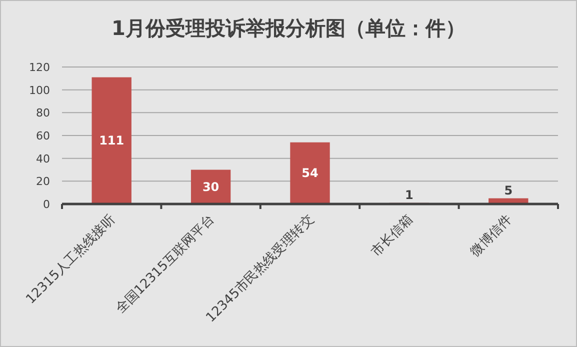 The width and height of the screenshot is (577, 347). Describe the element at coordinates (211, 187) in the screenshot. I see `data-label: 30` at that location.